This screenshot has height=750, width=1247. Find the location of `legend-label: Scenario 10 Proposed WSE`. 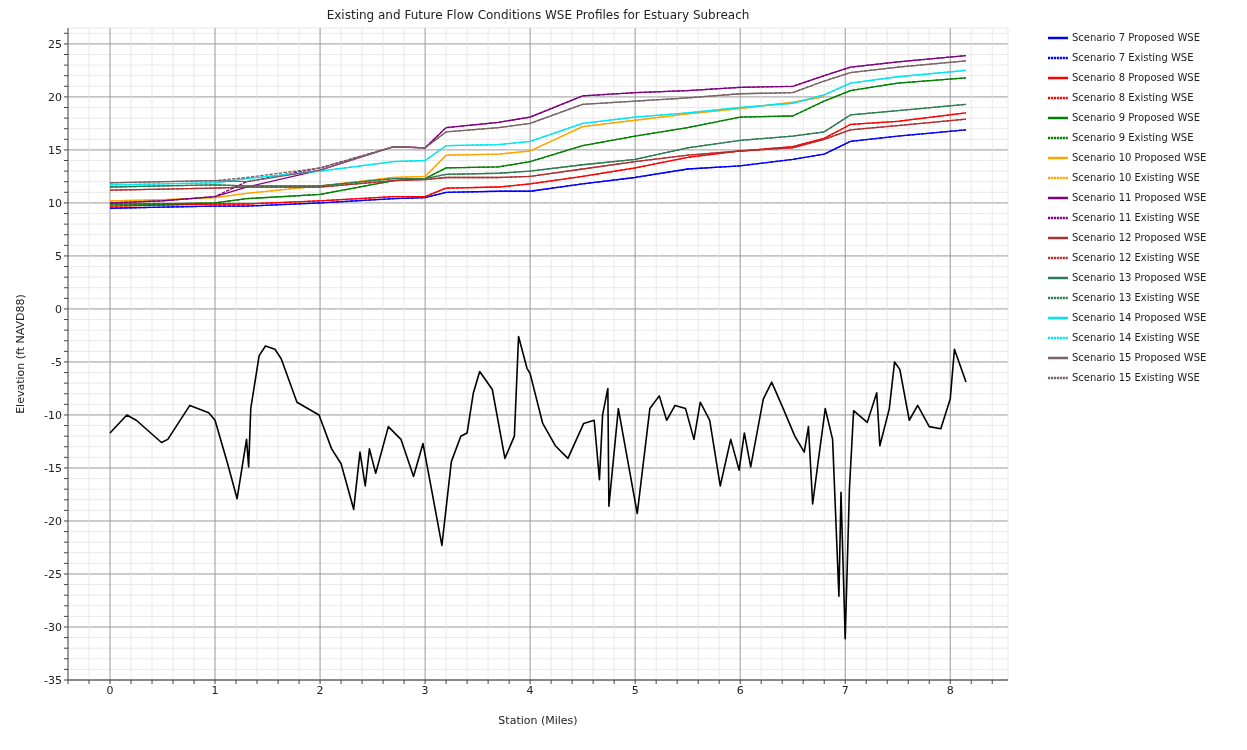

legend-label: Scenario 10 Proposed WSE is located at coordinates (1139, 157).